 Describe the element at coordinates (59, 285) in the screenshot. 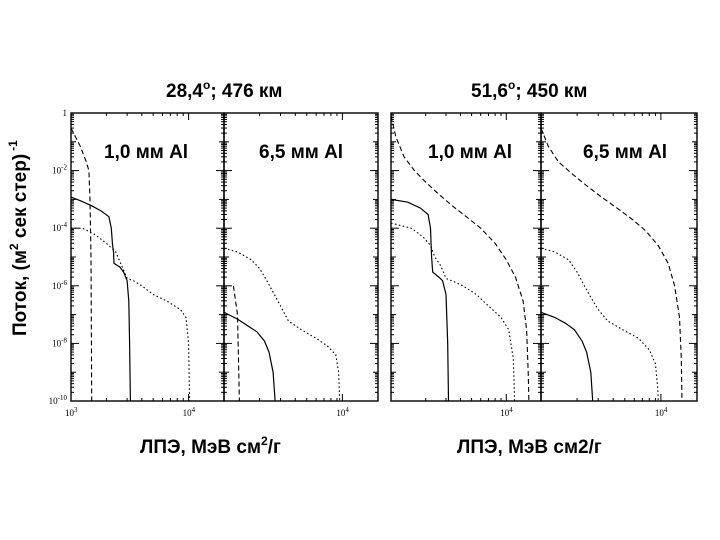

I see `y-tick-label: 10⁻⁶` at that location.